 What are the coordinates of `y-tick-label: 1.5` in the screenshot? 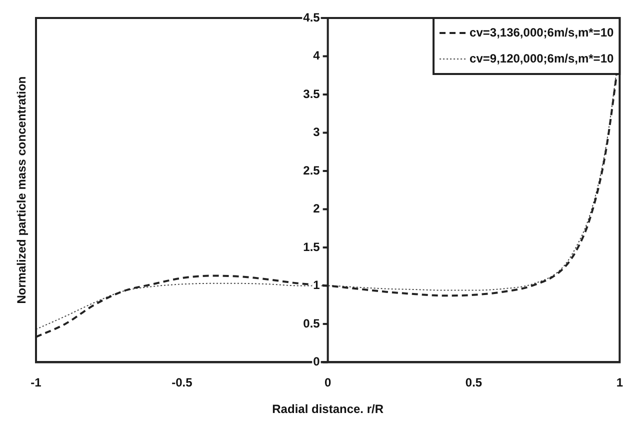 It's located at (311, 247).